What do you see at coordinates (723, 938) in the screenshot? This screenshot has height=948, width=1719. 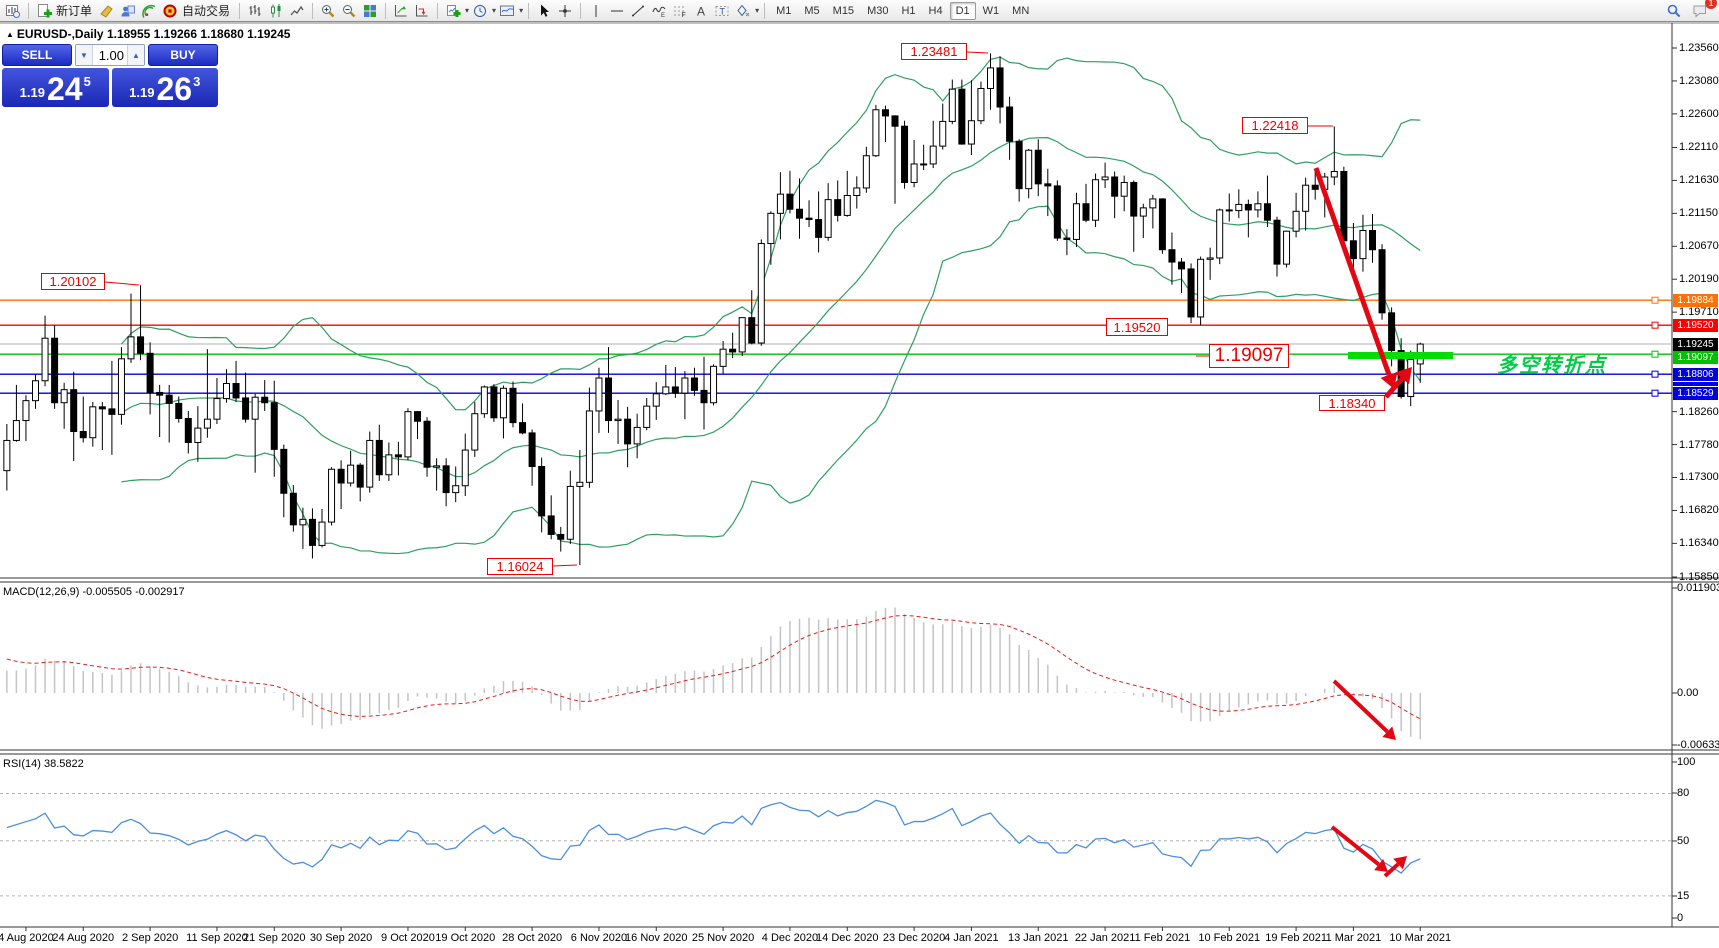 I see `x-axis-date-label: 25 Nov 2020` at bounding box center [723, 938].